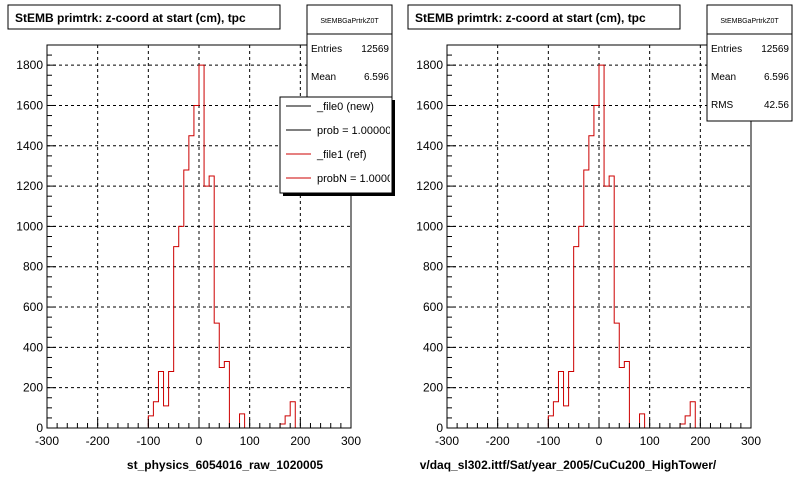 This screenshot has width=800, height=480. What do you see at coordinates (722, 105) in the screenshot?
I see `stats-label: RMS` at bounding box center [722, 105].